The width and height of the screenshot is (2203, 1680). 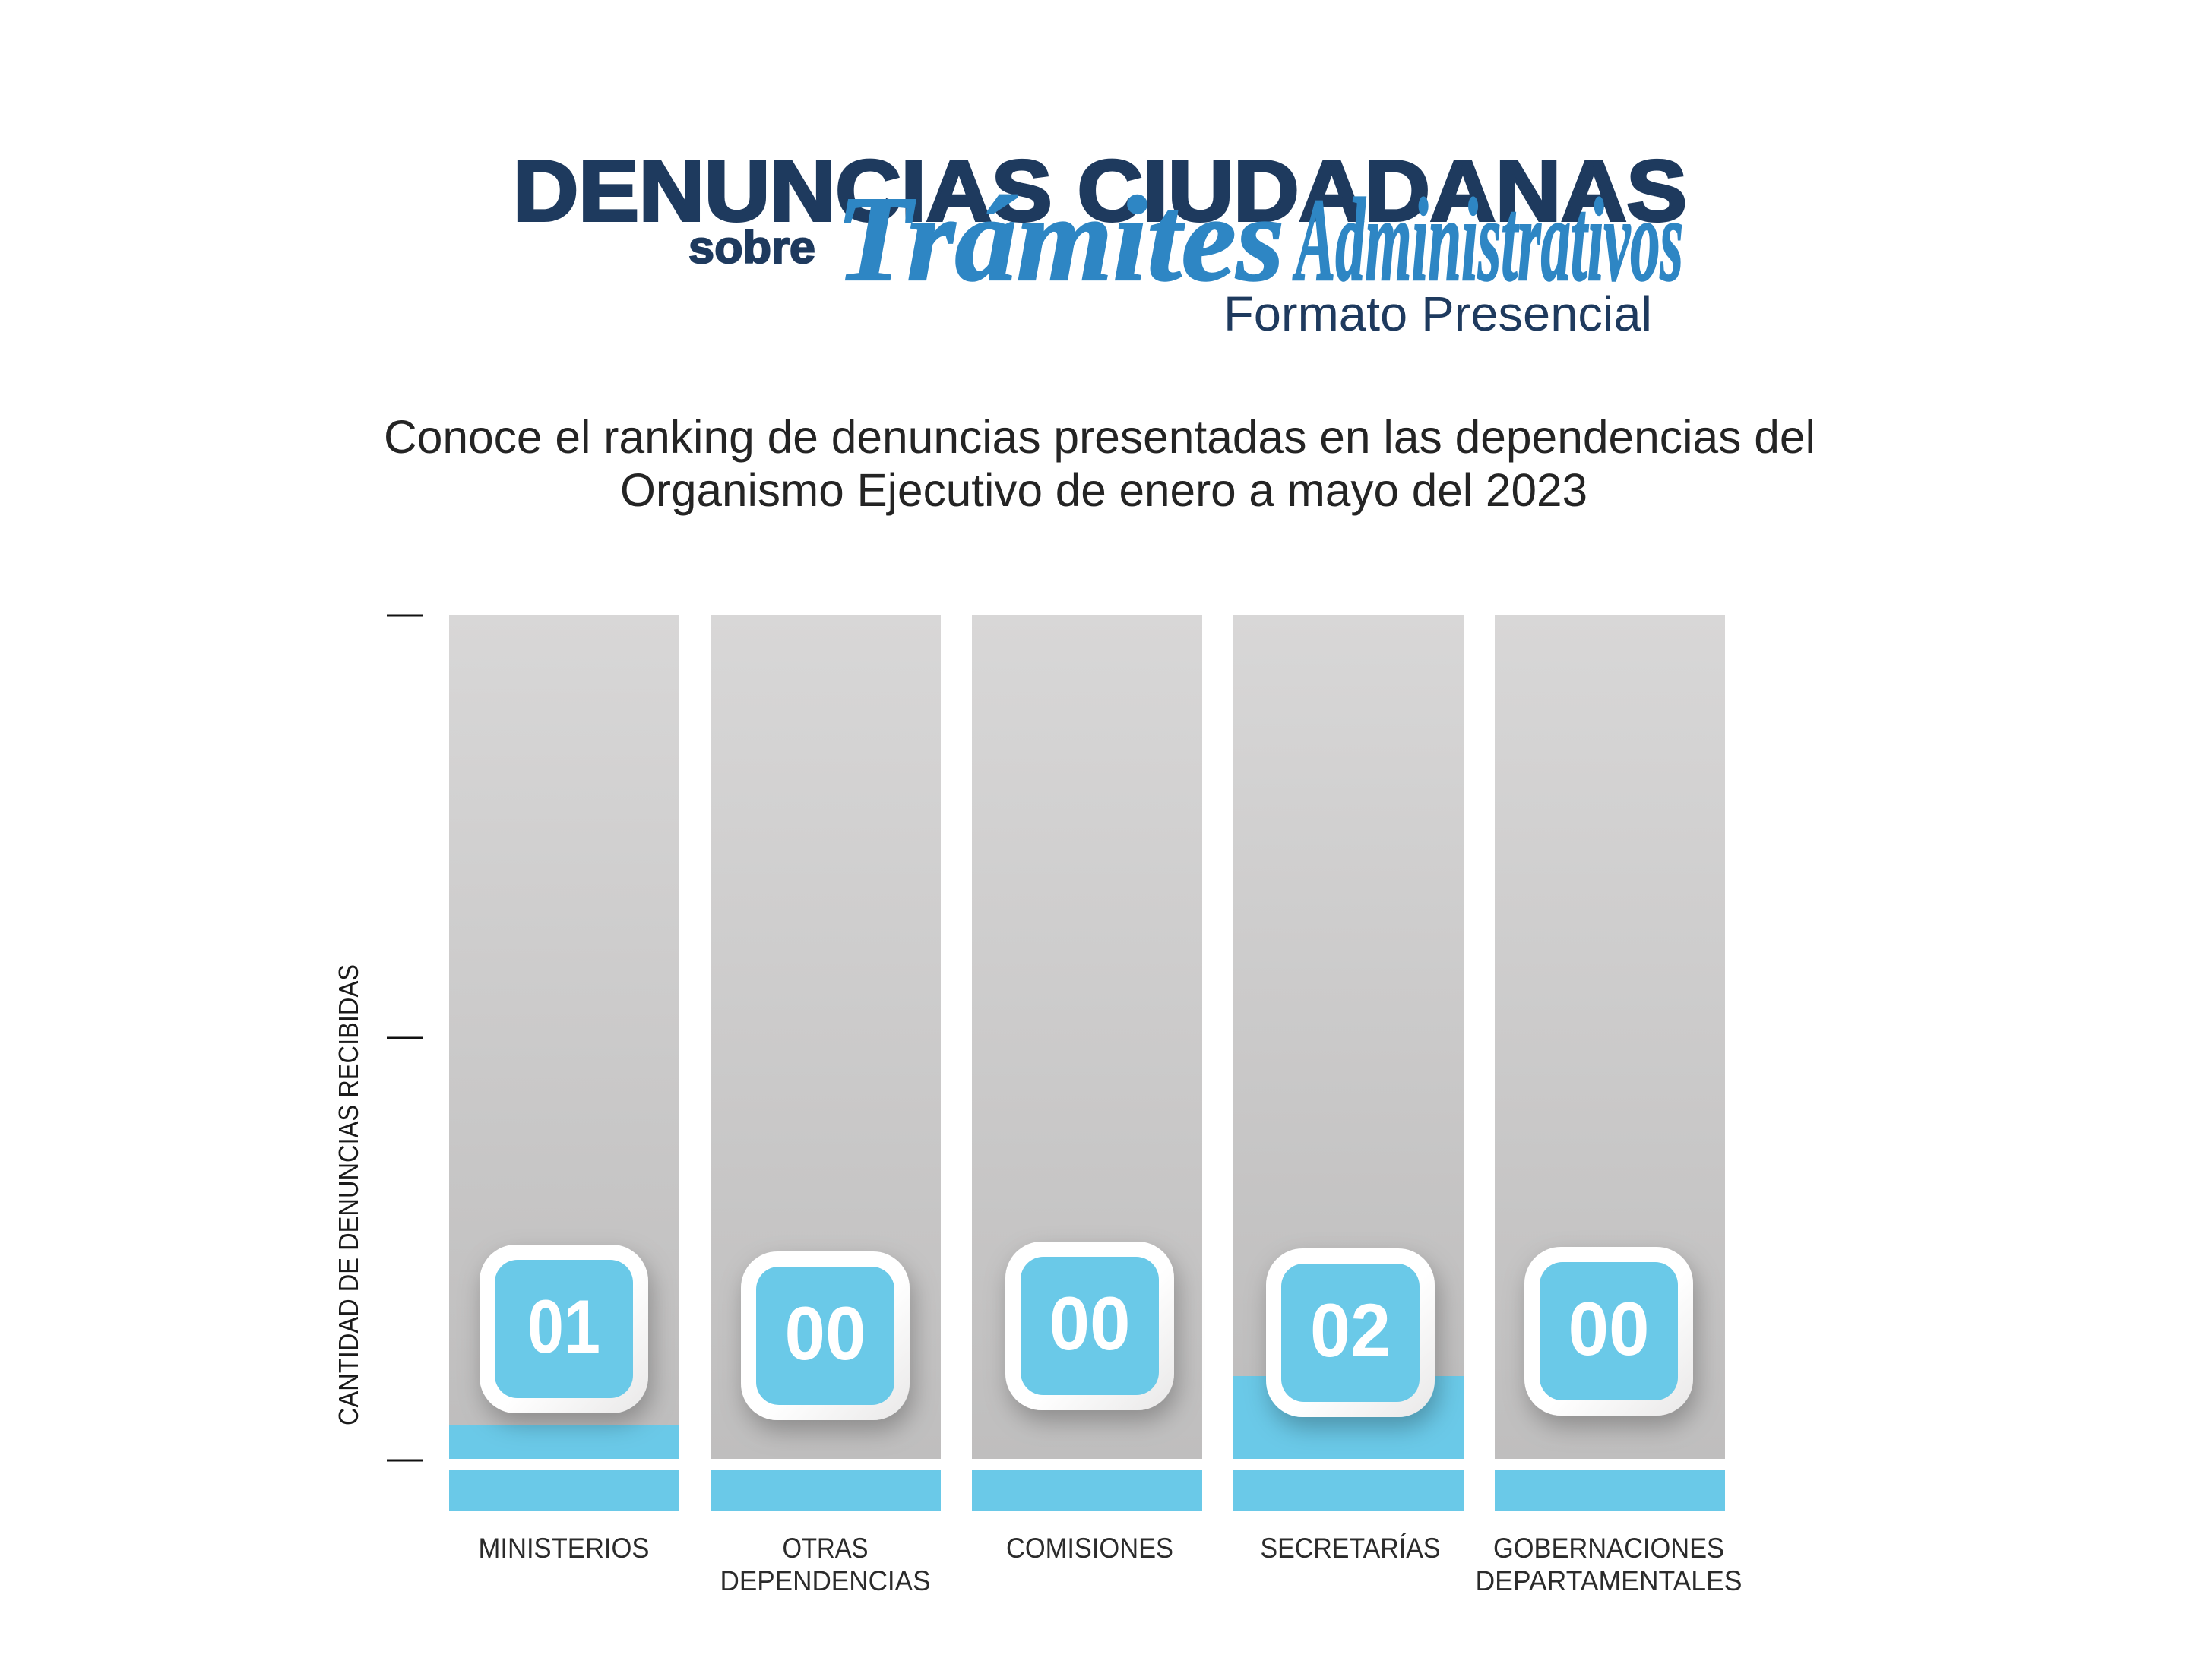 I want to click on svg-text: DENUNCIAS CIUDADANAS, so click(x=1100, y=191).